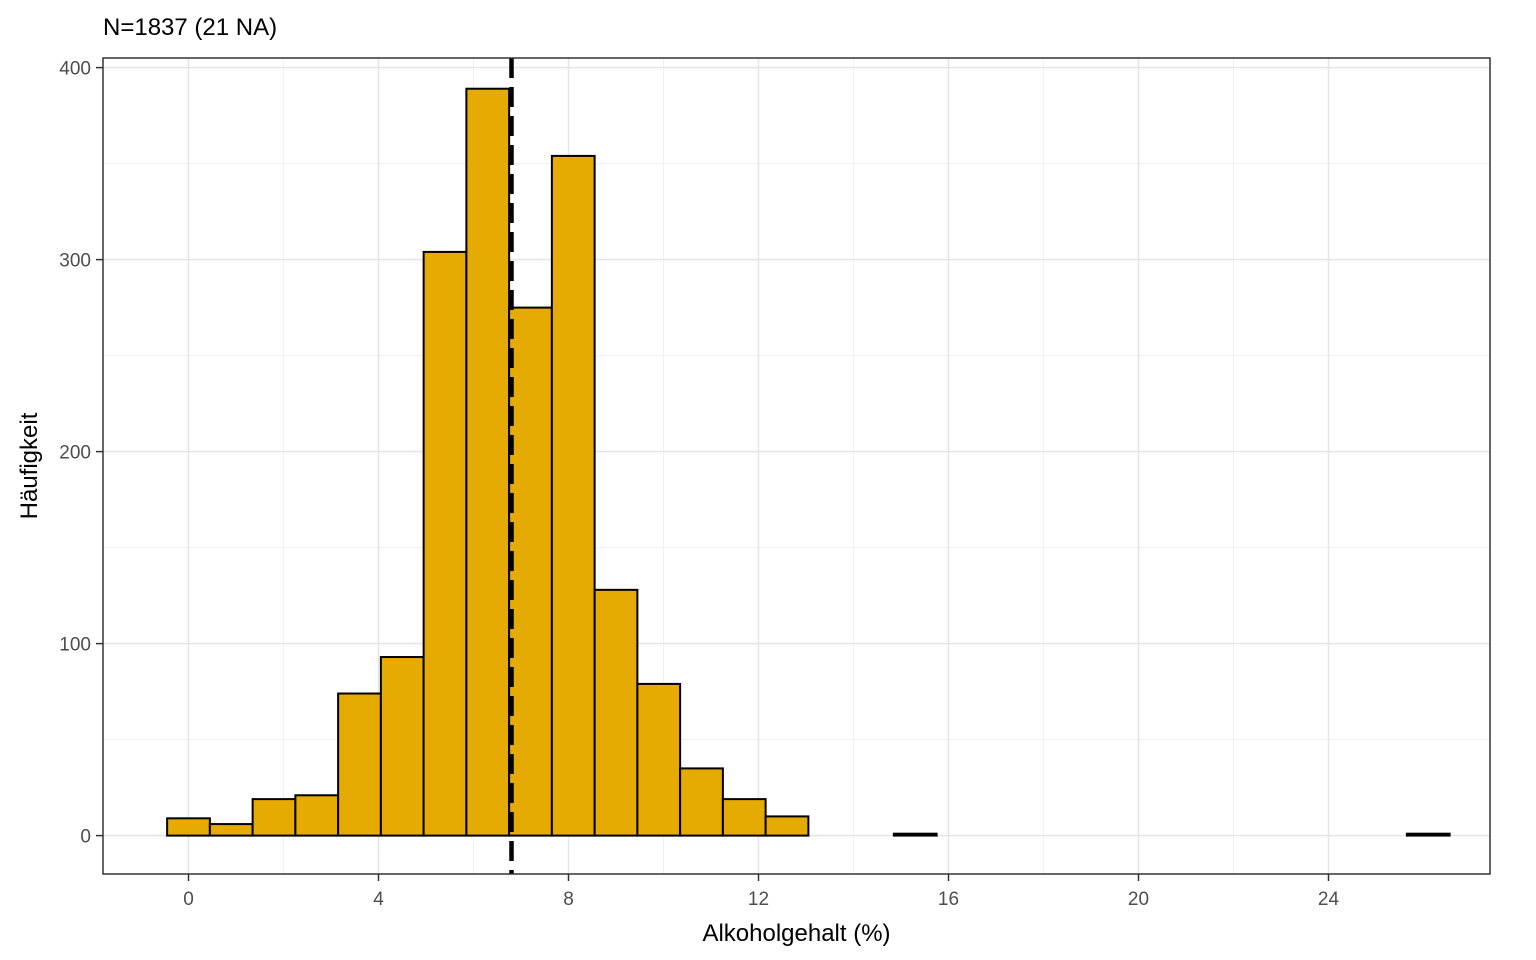 The width and height of the screenshot is (1536, 960). What do you see at coordinates (1138, 899) in the screenshot?
I see `x-tick-label: 20` at bounding box center [1138, 899].